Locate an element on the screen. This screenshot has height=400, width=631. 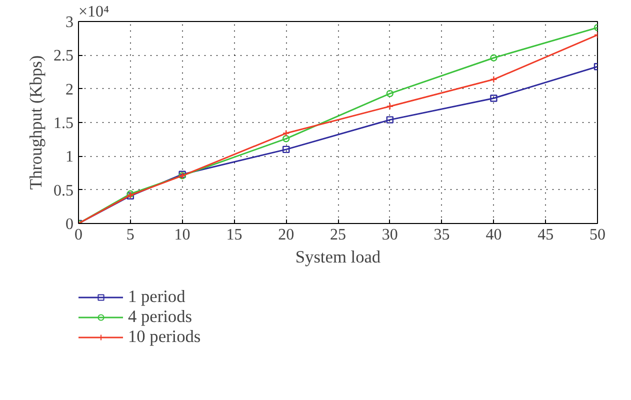
x-tick-label: 40 is located at coordinates (494, 235).